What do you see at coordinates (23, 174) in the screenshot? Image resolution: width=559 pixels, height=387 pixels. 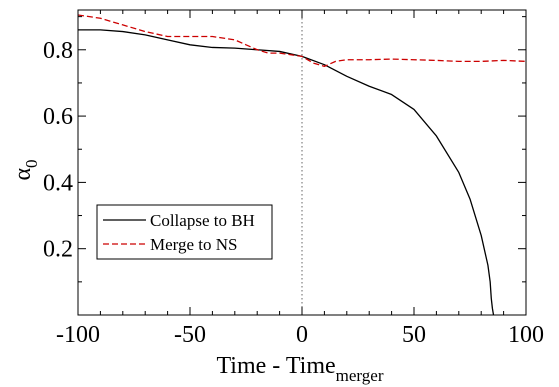 I see `y-axis-label-main: α` at bounding box center [23, 174].